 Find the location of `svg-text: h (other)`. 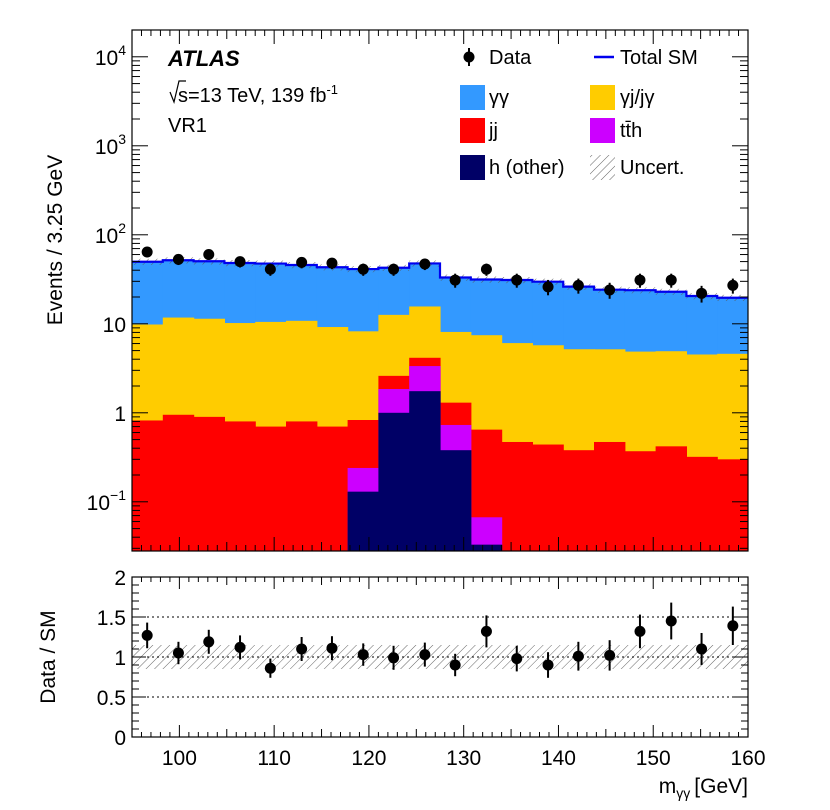

svg-text: h (other) is located at coordinates (527, 168).